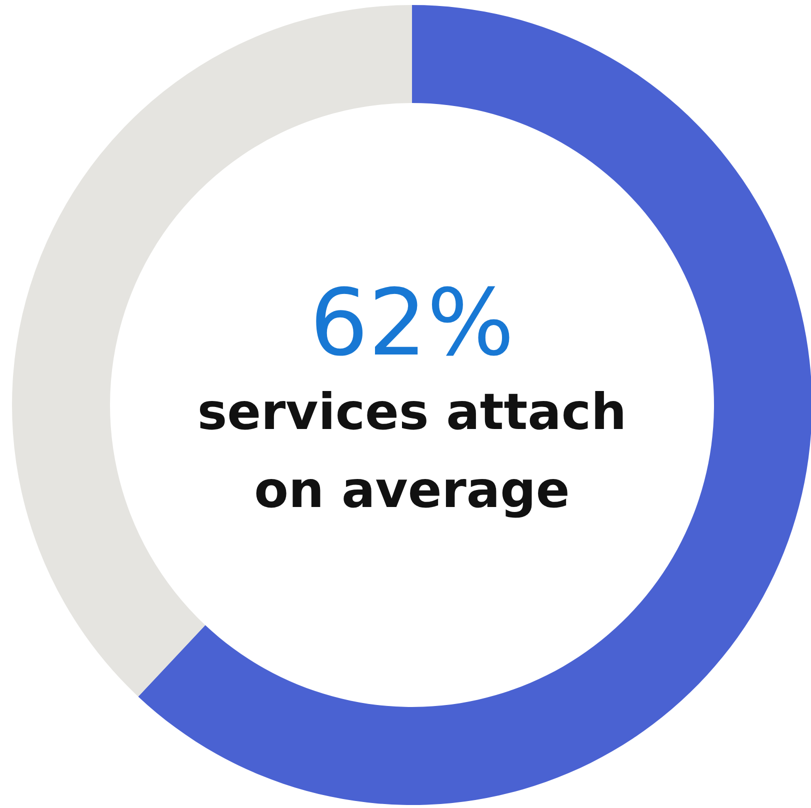  I want to click on text: services attach, so click(412, 412).